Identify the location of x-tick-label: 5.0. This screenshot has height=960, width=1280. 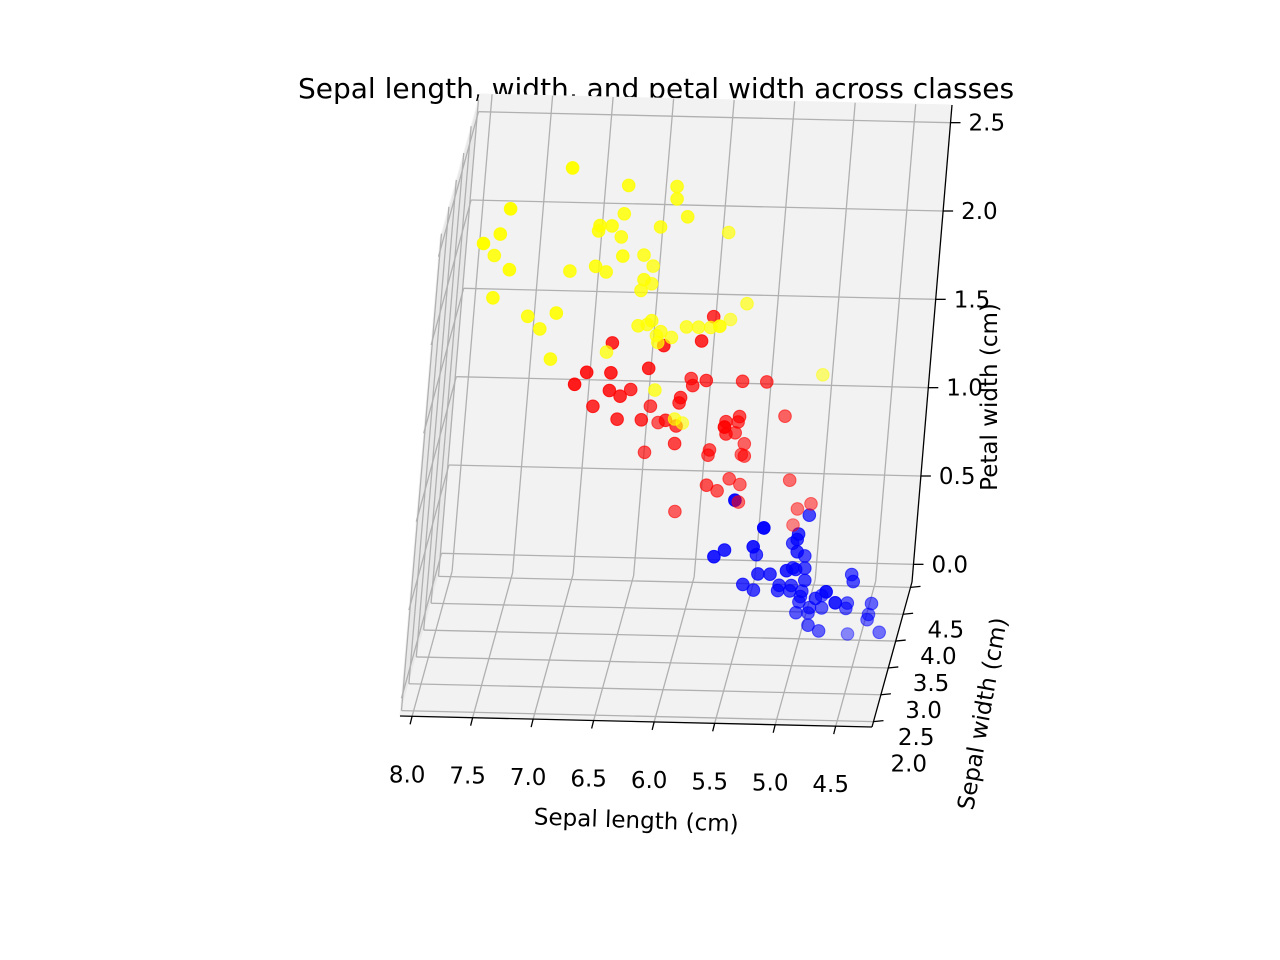
(770, 784).